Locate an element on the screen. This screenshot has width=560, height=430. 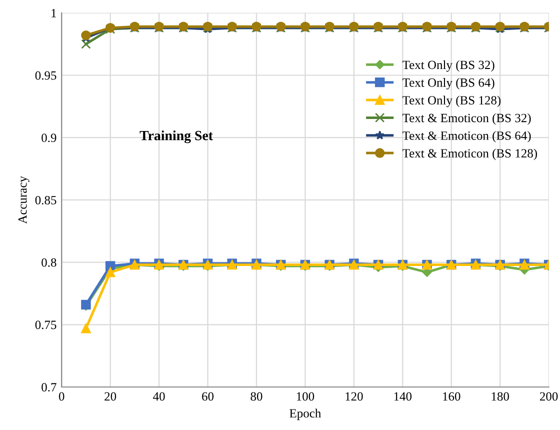
x-tick-label: 200 is located at coordinates (549, 396).